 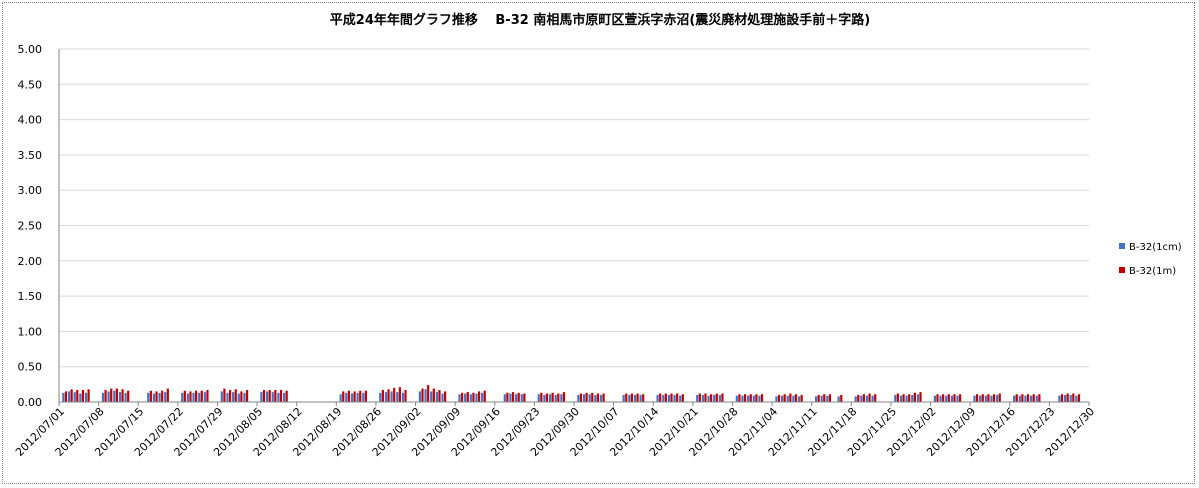 I want to click on legend: B-32(1cm) B-32(1m), so click(x=1150, y=259).